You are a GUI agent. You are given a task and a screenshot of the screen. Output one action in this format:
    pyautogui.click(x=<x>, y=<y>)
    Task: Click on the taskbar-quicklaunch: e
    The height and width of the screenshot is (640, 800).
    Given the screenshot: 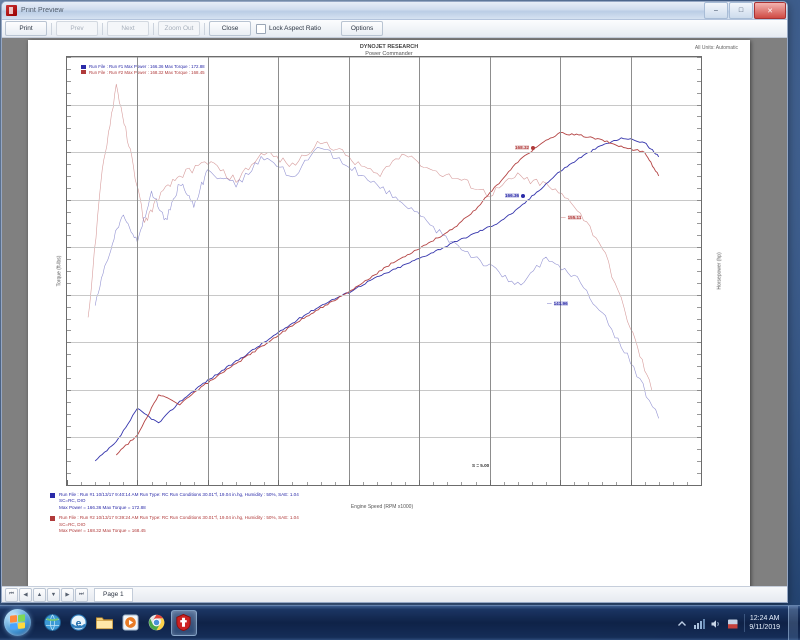 What is the action you would take?
    pyautogui.click(x=119, y=623)
    